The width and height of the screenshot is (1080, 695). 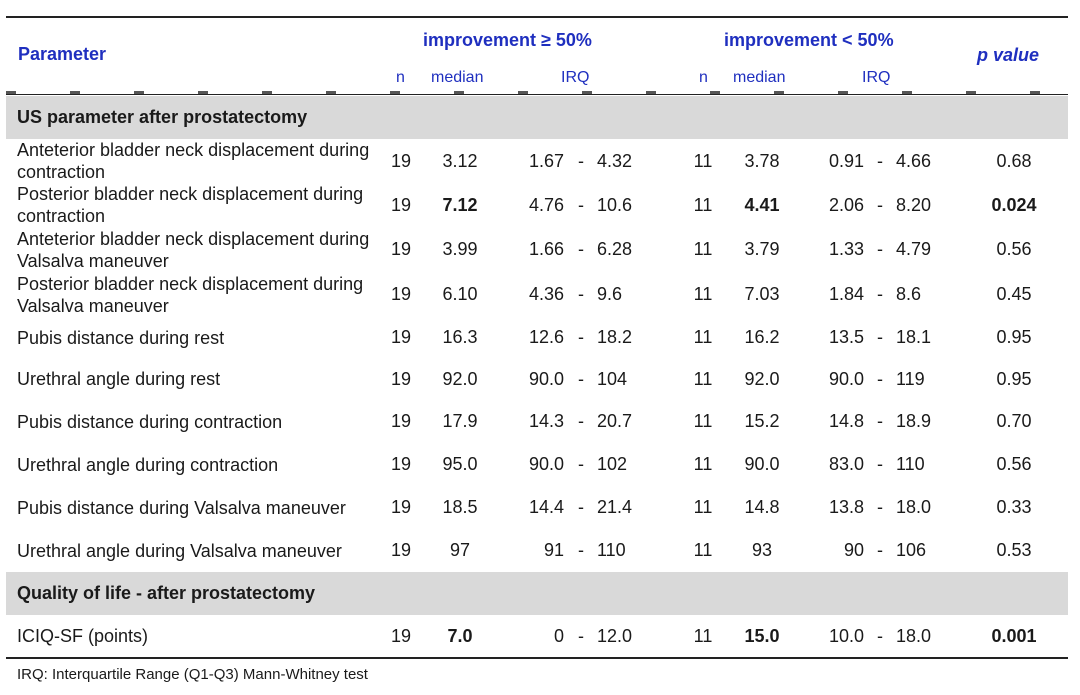 What do you see at coordinates (457, 77) in the screenshot?
I see `subheader-median-1: median` at bounding box center [457, 77].